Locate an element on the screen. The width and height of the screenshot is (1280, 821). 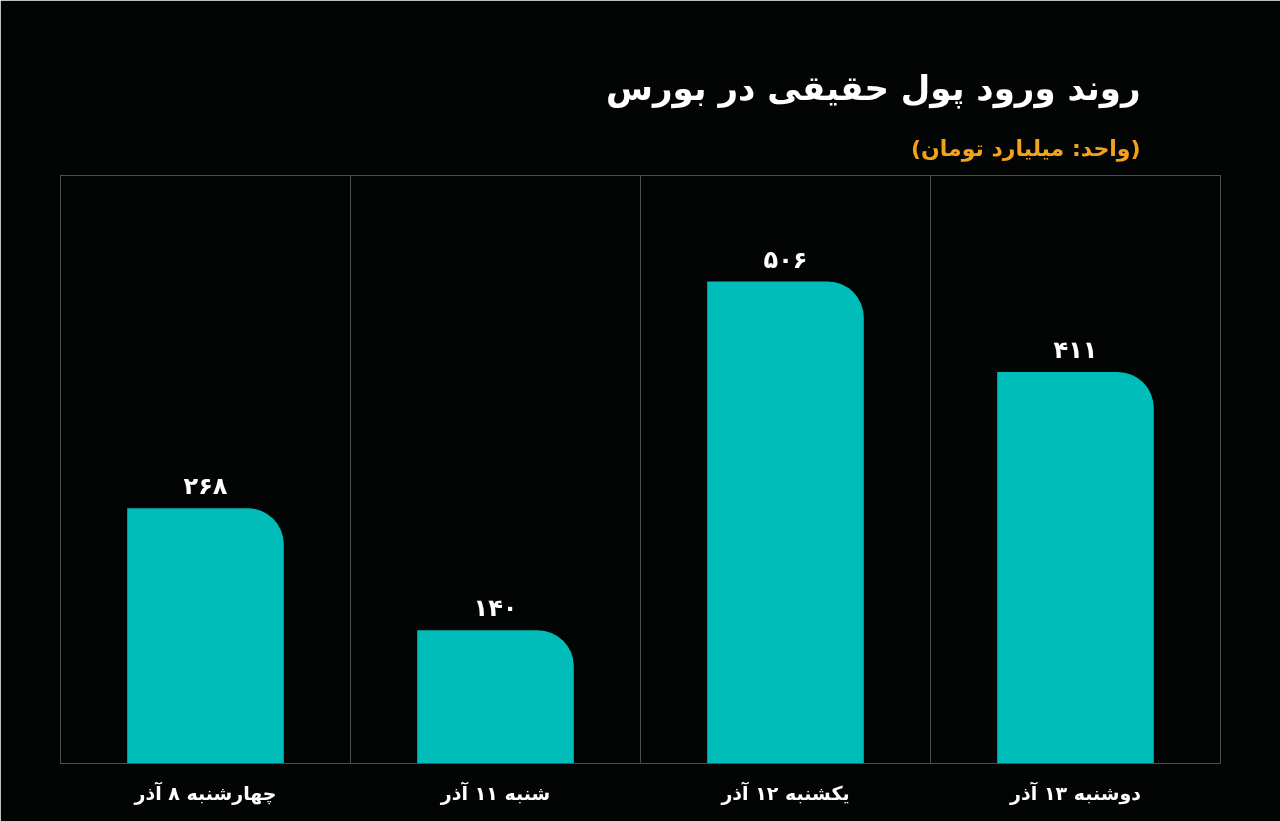
data-label: ۱۴۰ is located at coordinates (495, 608).